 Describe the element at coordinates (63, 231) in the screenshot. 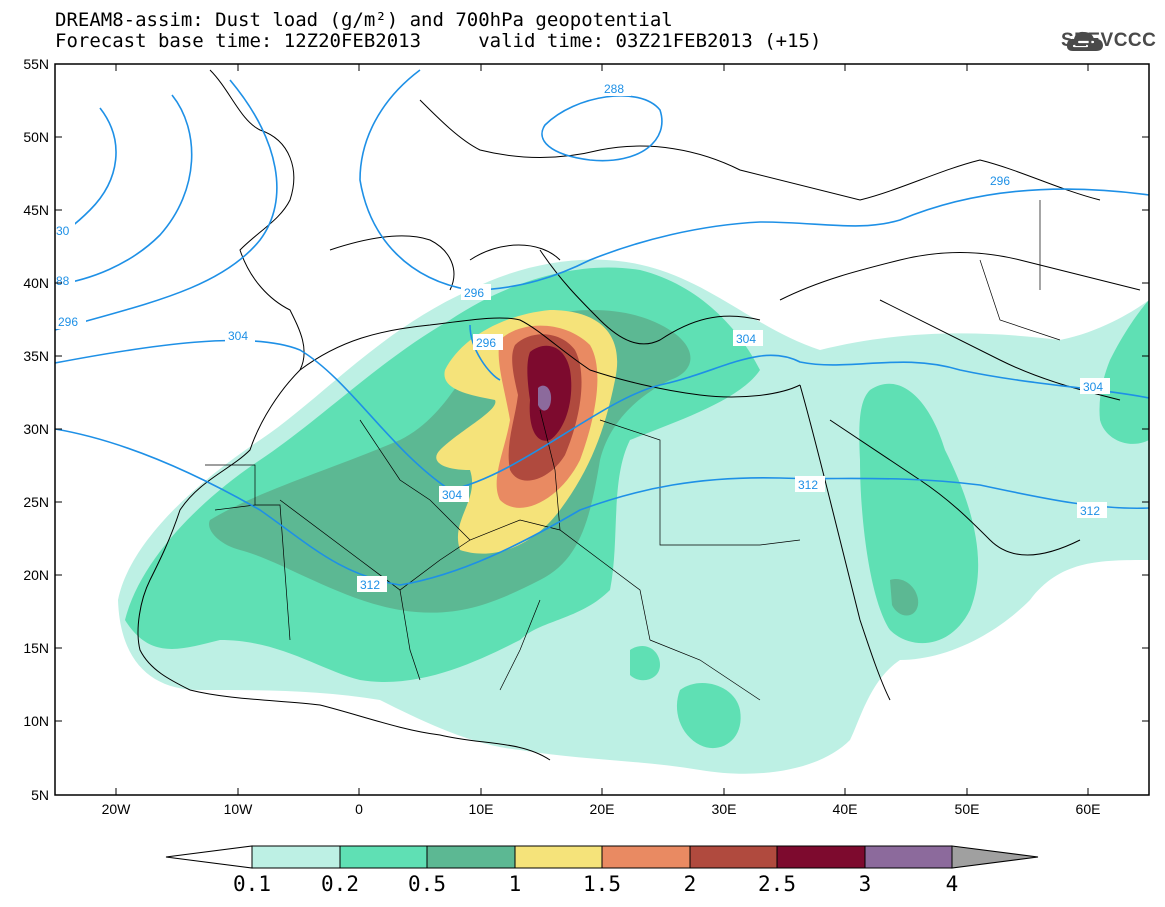

I see `svg-text: 30` at that location.